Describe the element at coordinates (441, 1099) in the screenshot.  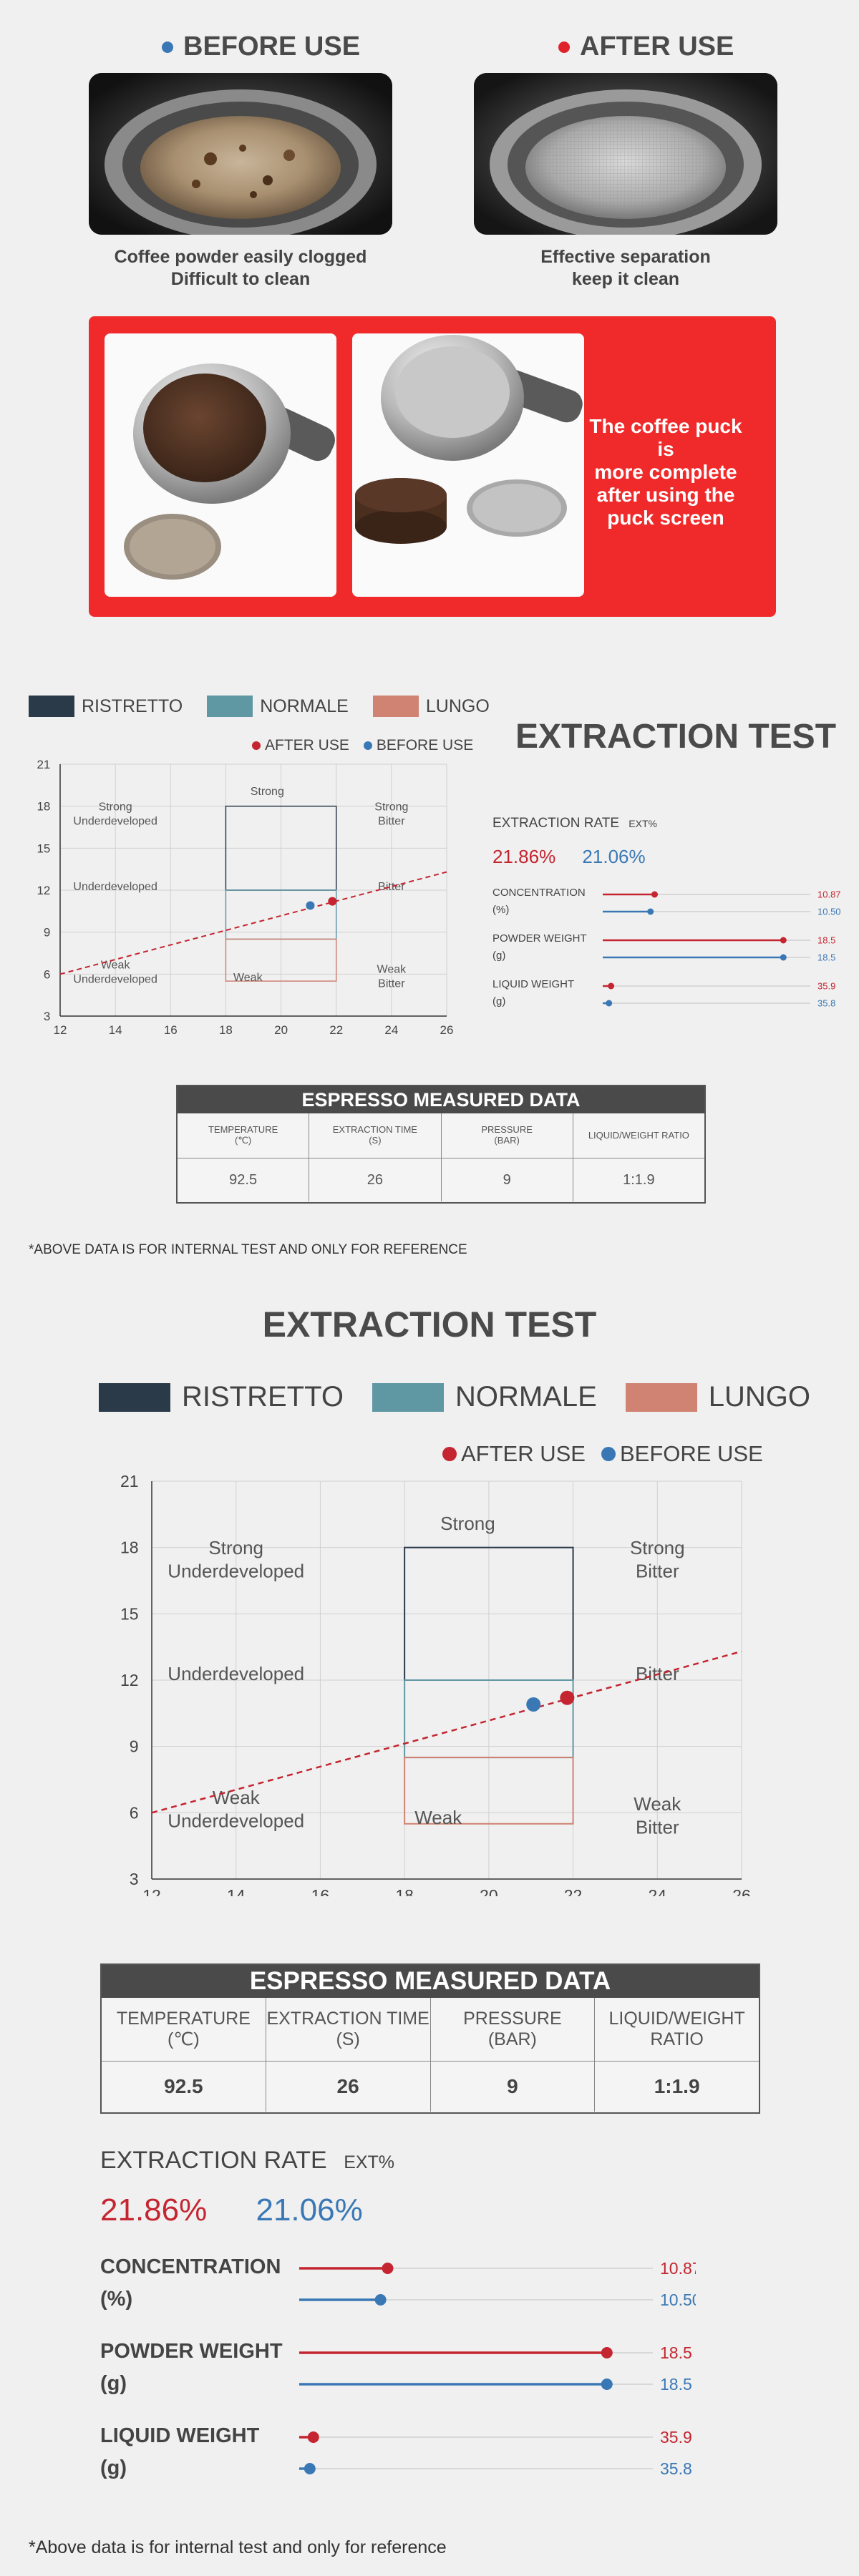
I see `measured-table-title: ESPRESSO MEASURED DATA` at that location.